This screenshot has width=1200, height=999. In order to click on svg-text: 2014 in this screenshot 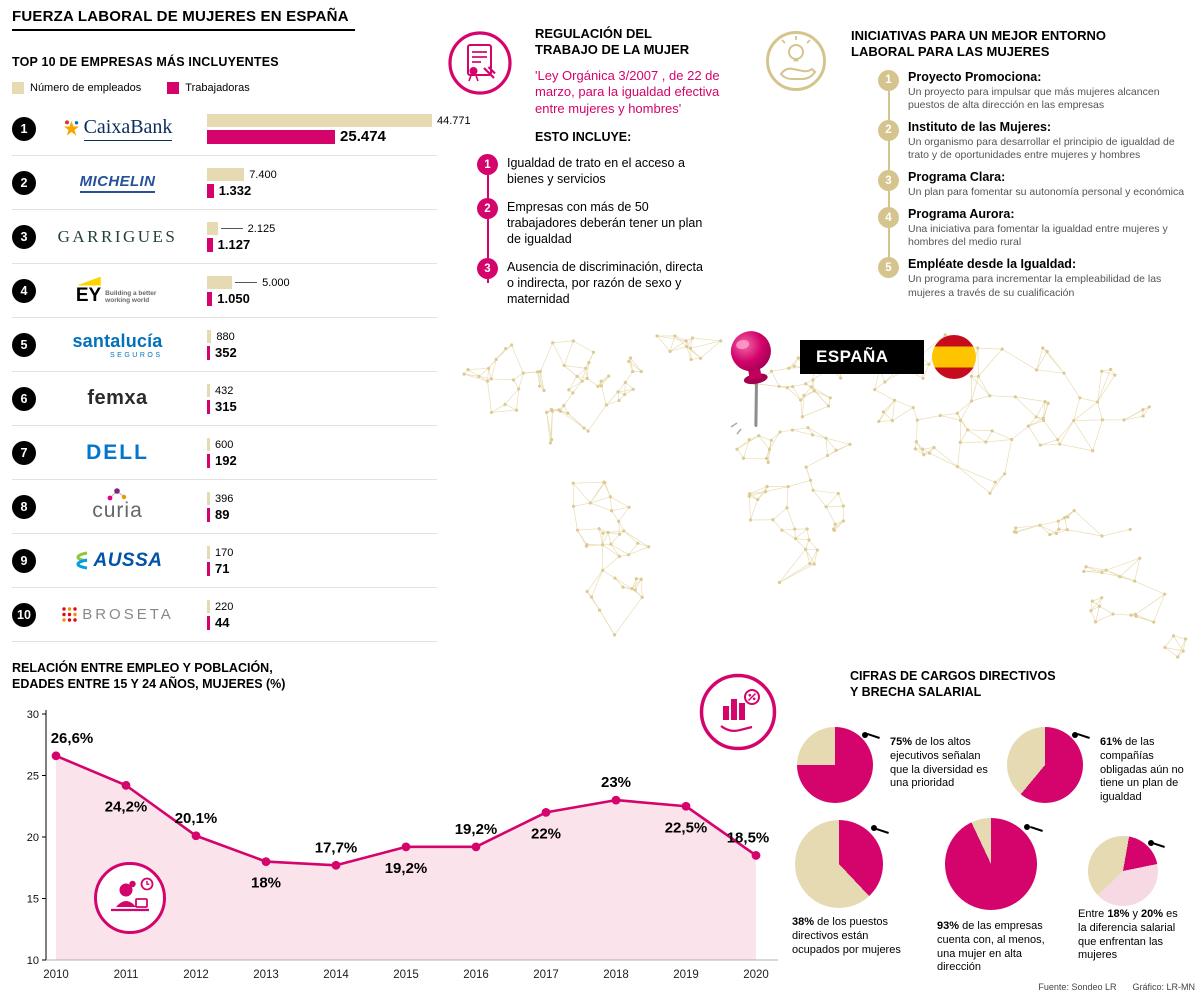, I will do `click(336, 975)`.